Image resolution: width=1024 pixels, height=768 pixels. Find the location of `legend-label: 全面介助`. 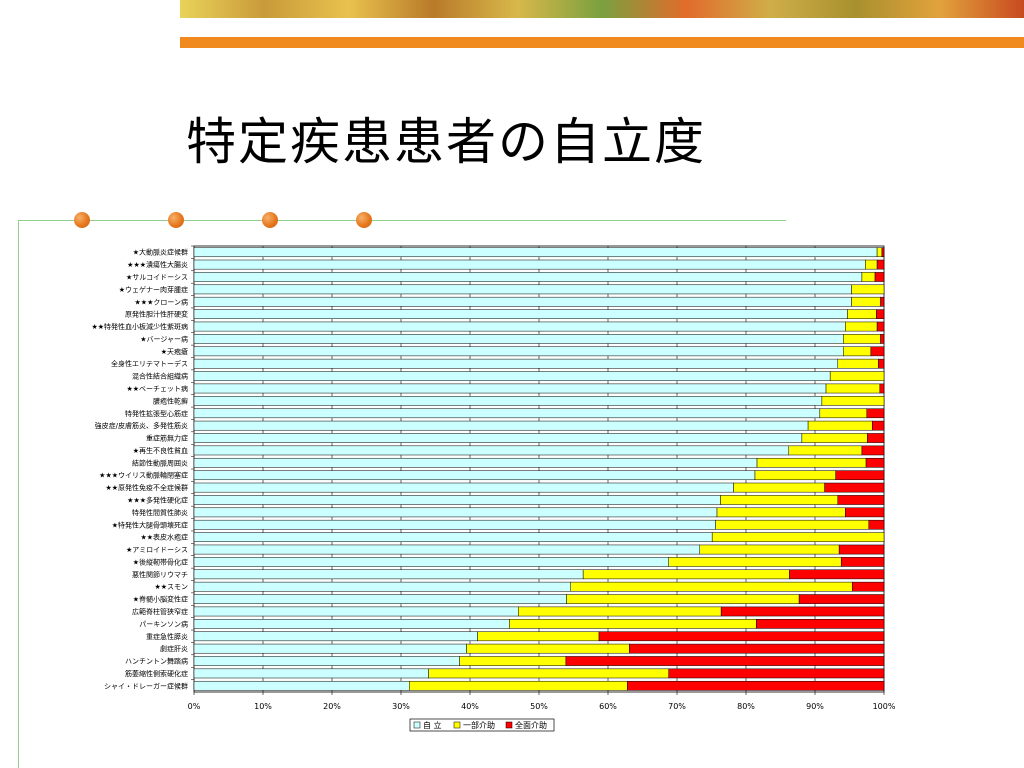

legend-label: 全面介助 is located at coordinates (531, 725).